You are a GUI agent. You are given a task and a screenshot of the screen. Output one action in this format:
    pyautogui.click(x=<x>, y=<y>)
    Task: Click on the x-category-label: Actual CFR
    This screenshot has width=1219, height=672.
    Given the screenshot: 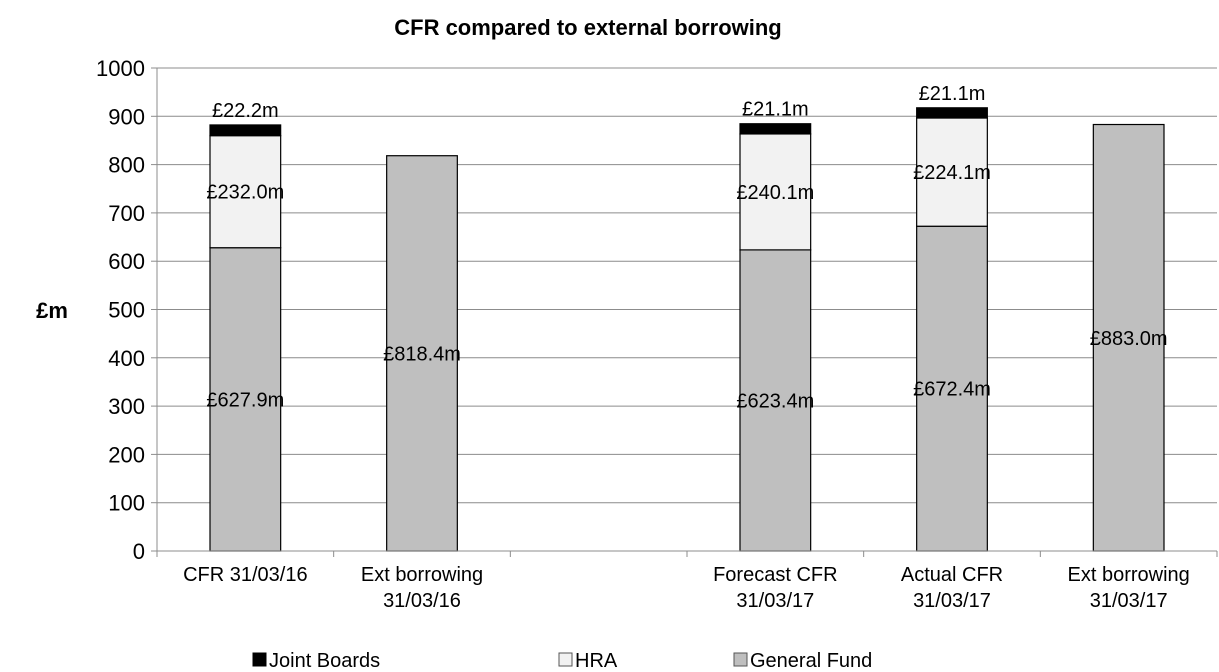 What is the action you would take?
    pyautogui.click(x=952, y=575)
    